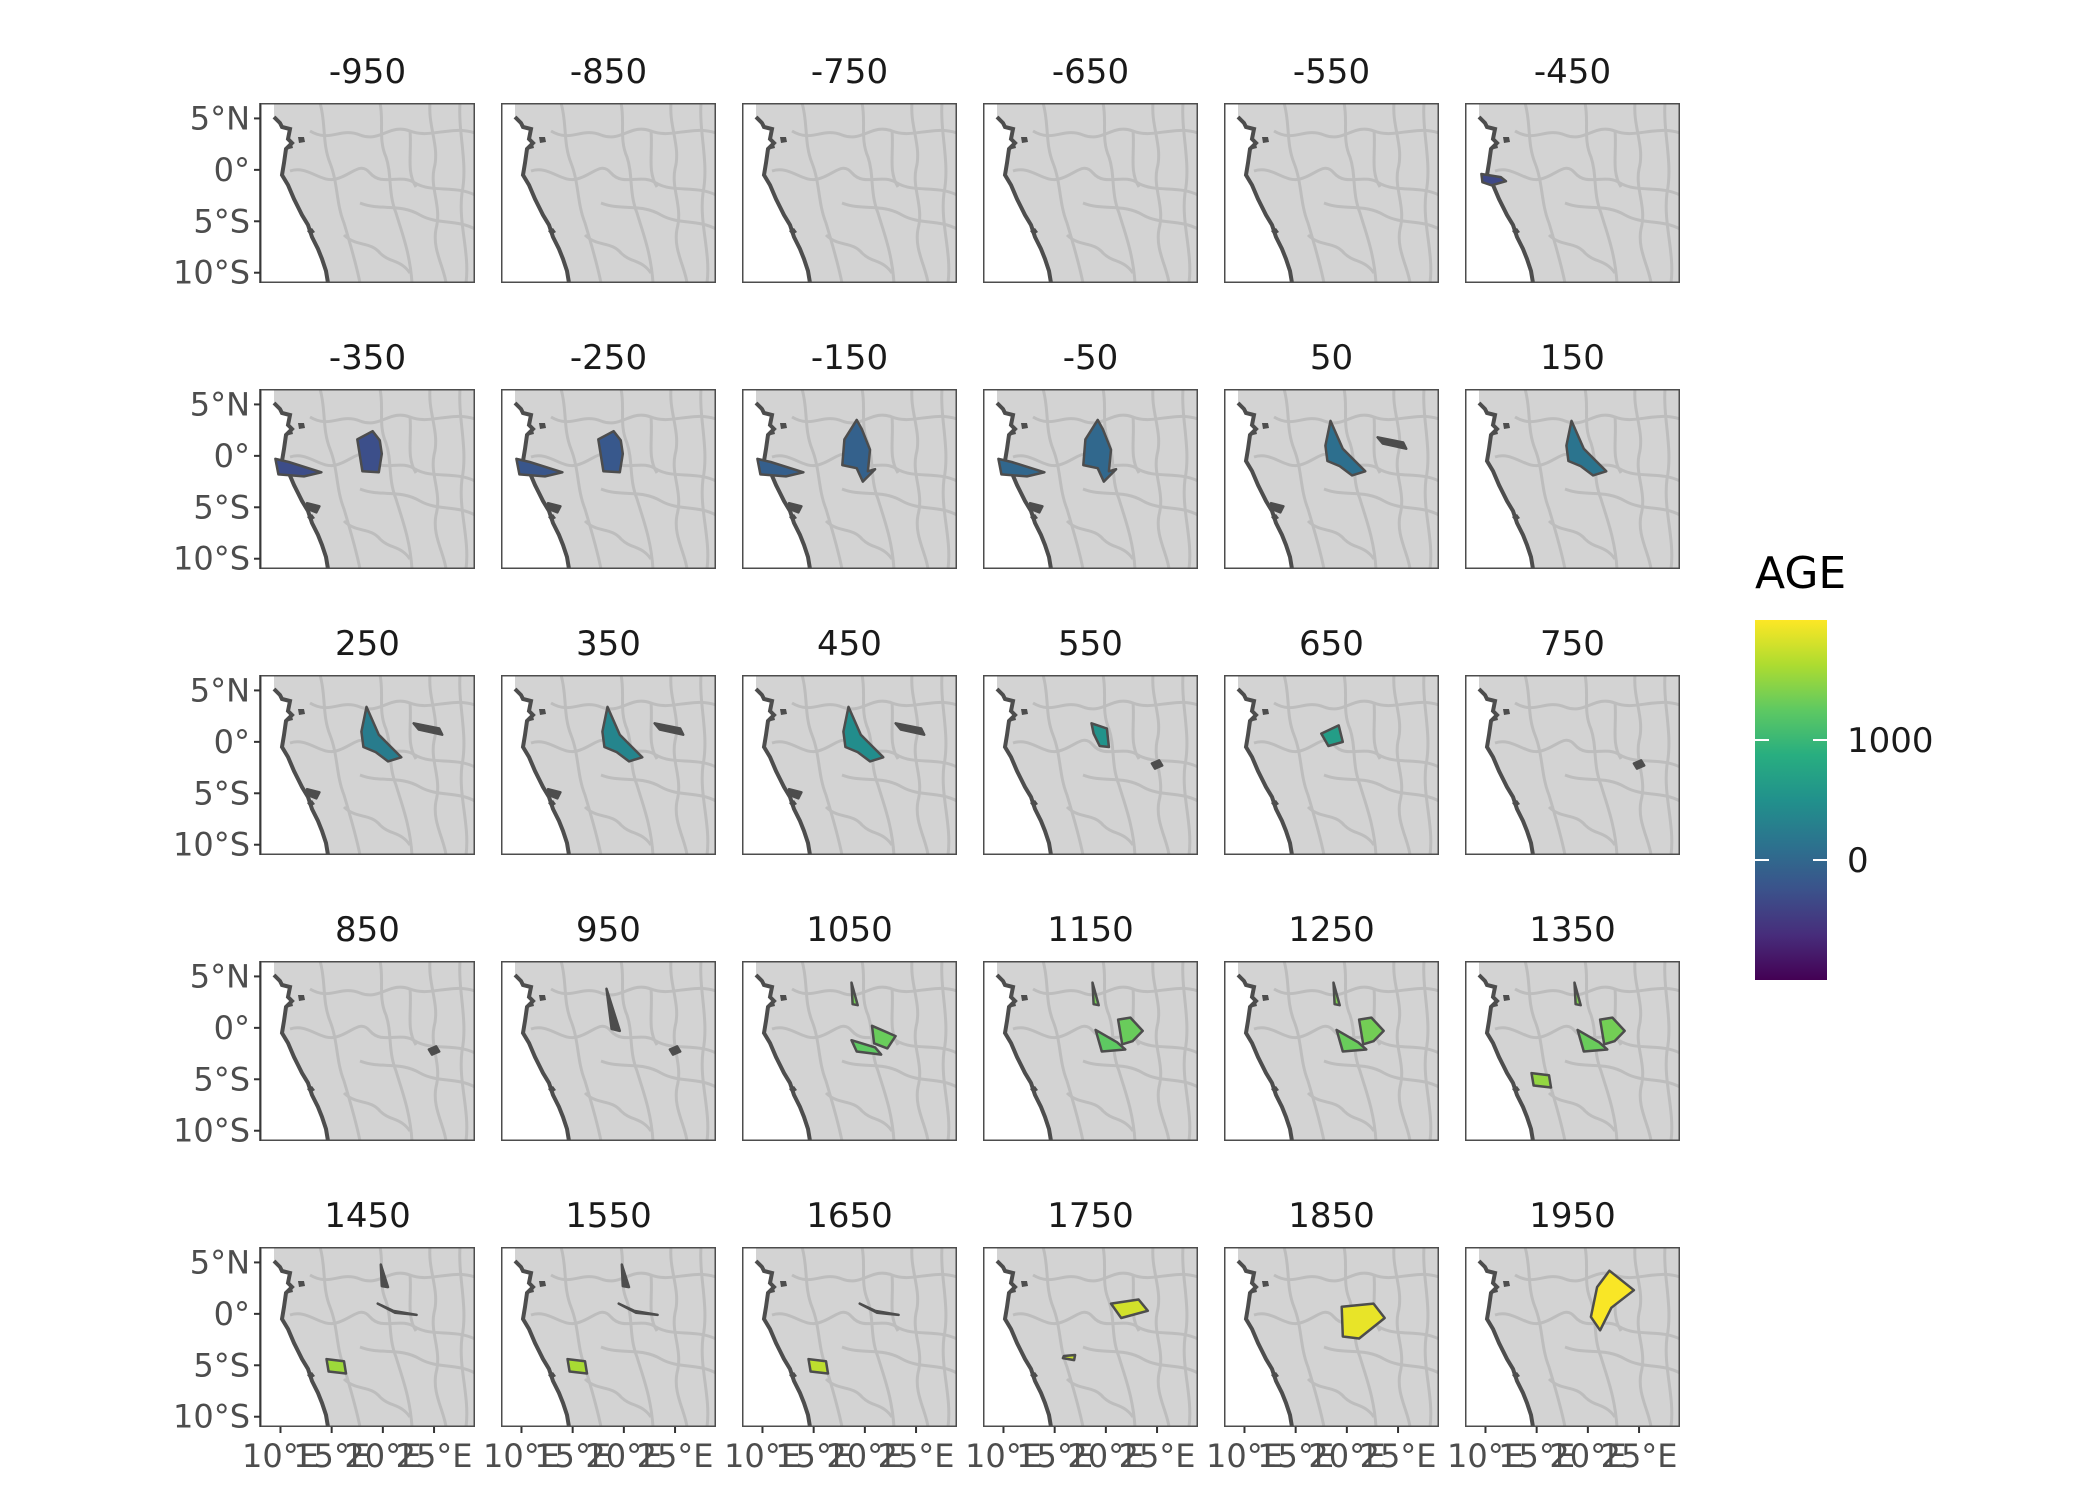 The image size is (2100, 1500). What do you see at coordinates (232, 742) in the screenshot?
I see `y-tick-label: 0°` at bounding box center [232, 742].